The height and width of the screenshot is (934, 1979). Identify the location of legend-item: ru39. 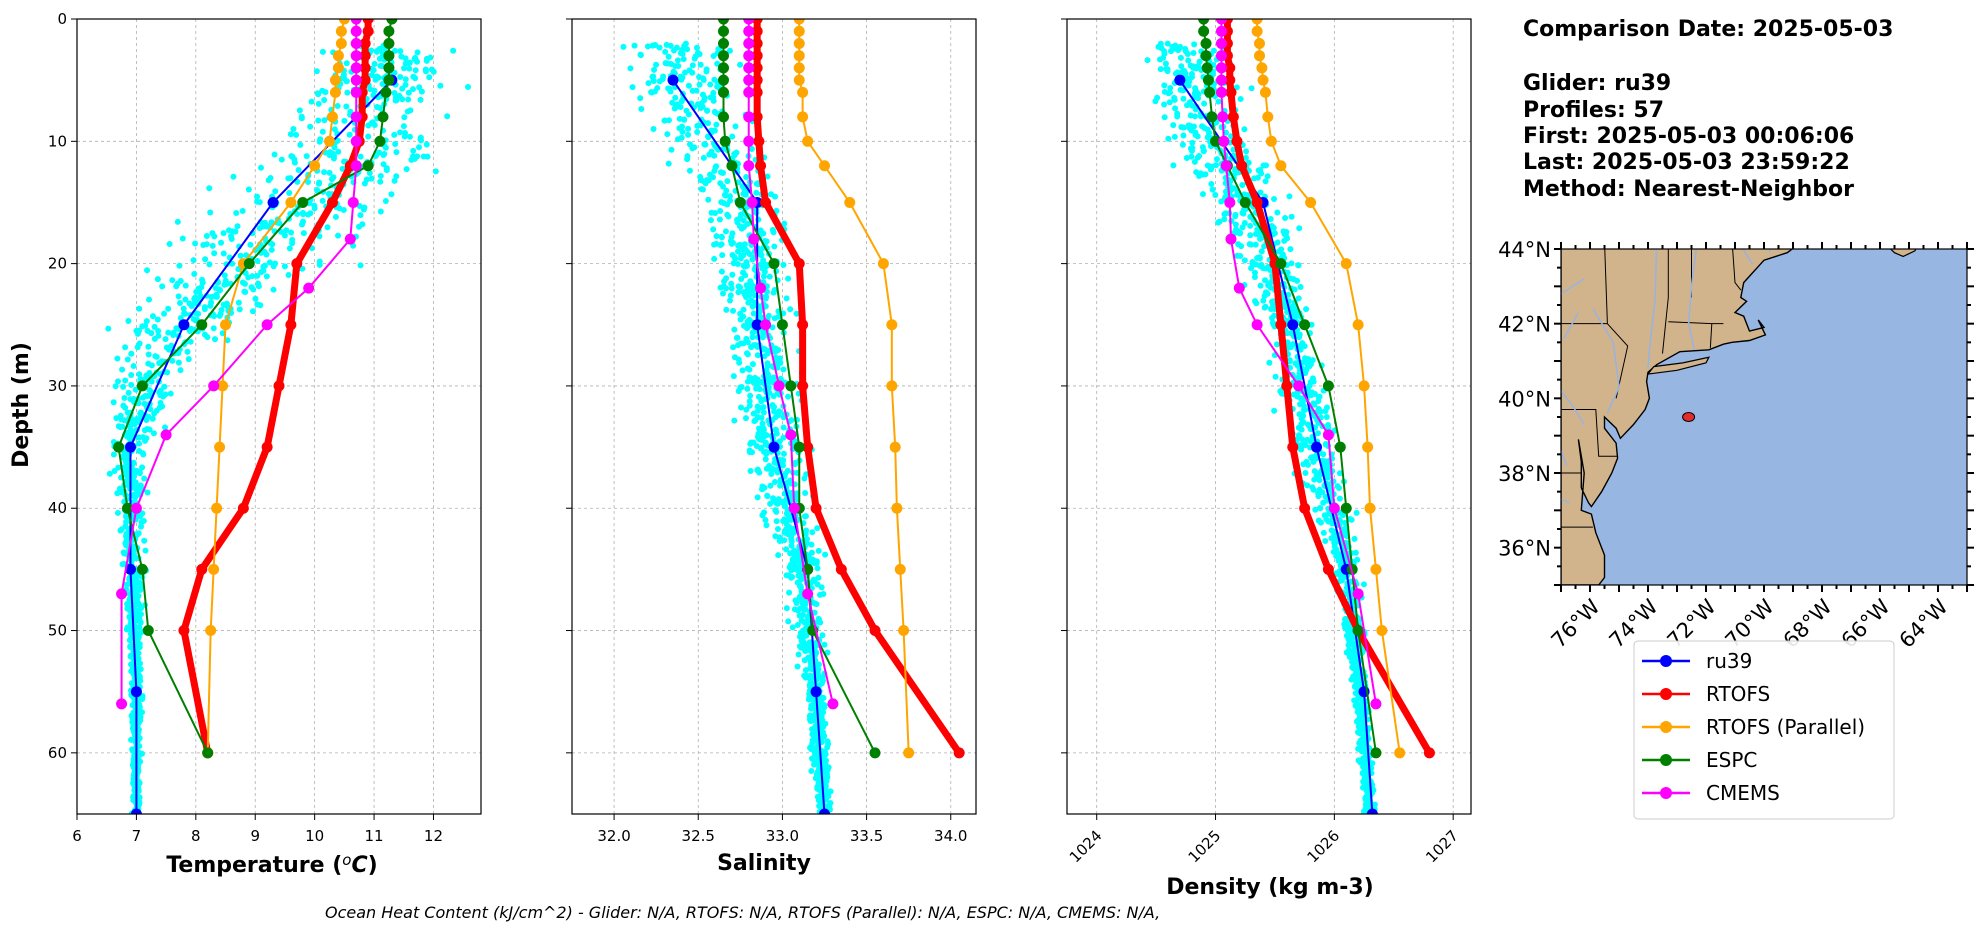
(1697, 661).